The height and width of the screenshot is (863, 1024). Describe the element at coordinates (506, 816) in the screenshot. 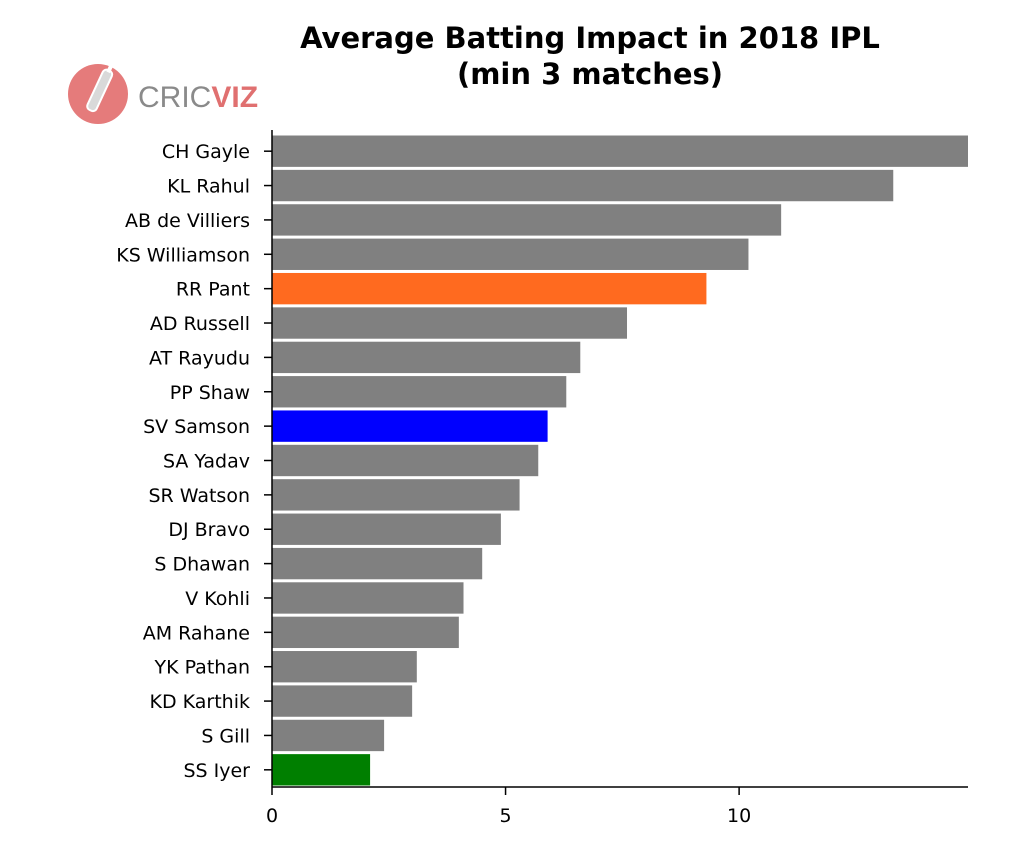

I see `x-tick-label: 5` at that location.